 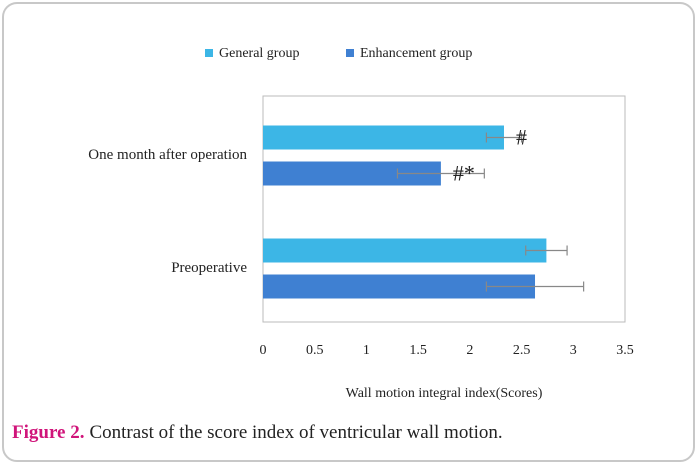 I want to click on x-tick-label: 3.5, so click(x=625, y=350).